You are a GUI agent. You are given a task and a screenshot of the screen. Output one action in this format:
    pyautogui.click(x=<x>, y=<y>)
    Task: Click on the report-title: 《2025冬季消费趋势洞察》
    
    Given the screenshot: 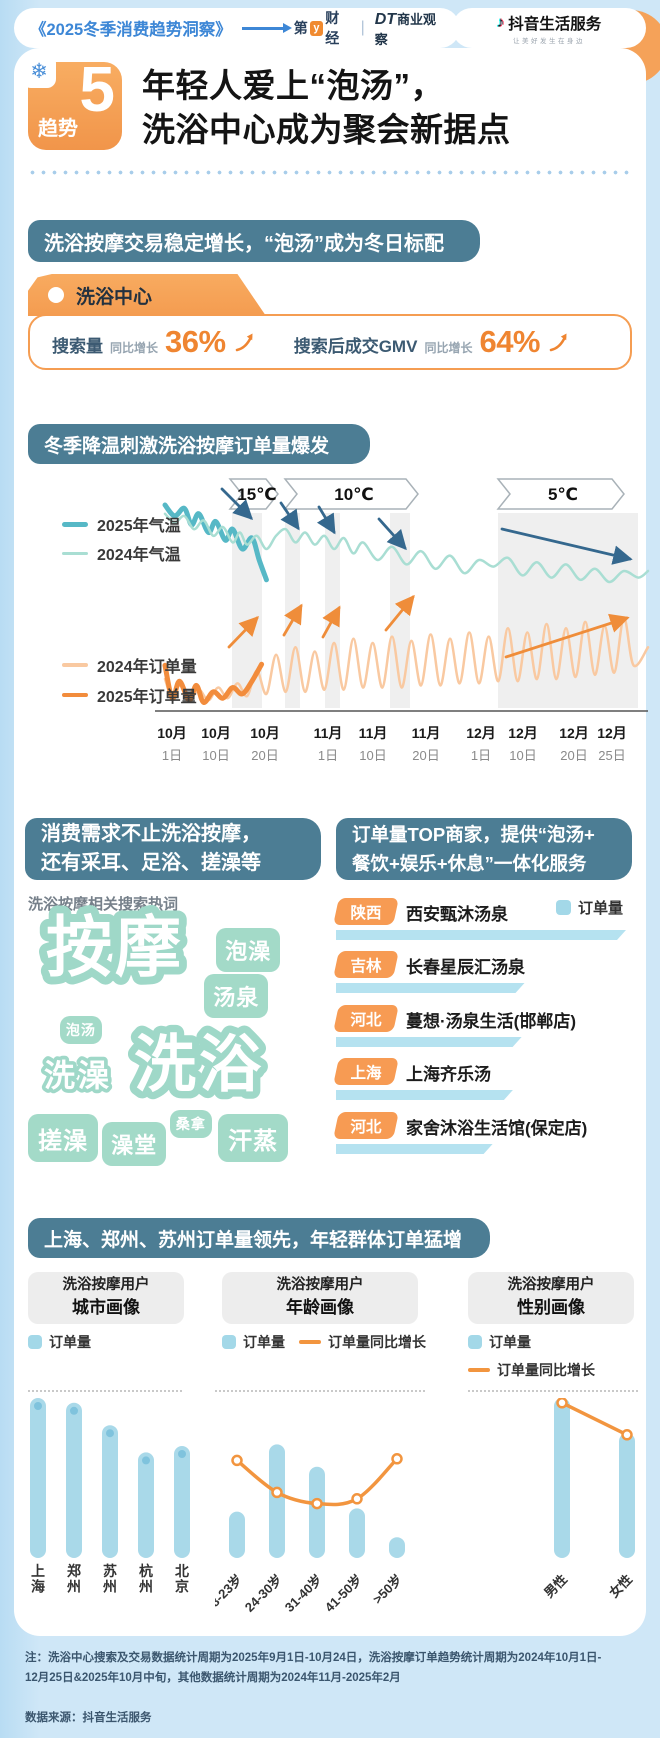 What is the action you would take?
    pyautogui.click(x=131, y=30)
    